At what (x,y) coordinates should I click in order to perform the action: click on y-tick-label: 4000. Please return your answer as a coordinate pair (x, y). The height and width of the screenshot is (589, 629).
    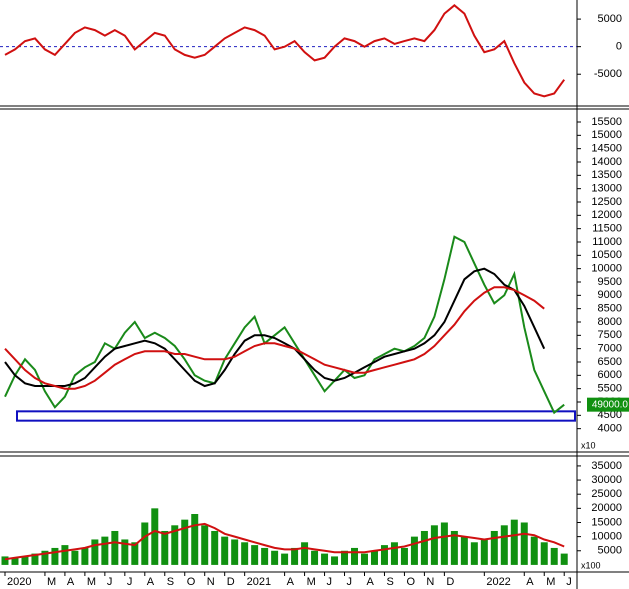
    Looking at the image, I should click on (610, 429).